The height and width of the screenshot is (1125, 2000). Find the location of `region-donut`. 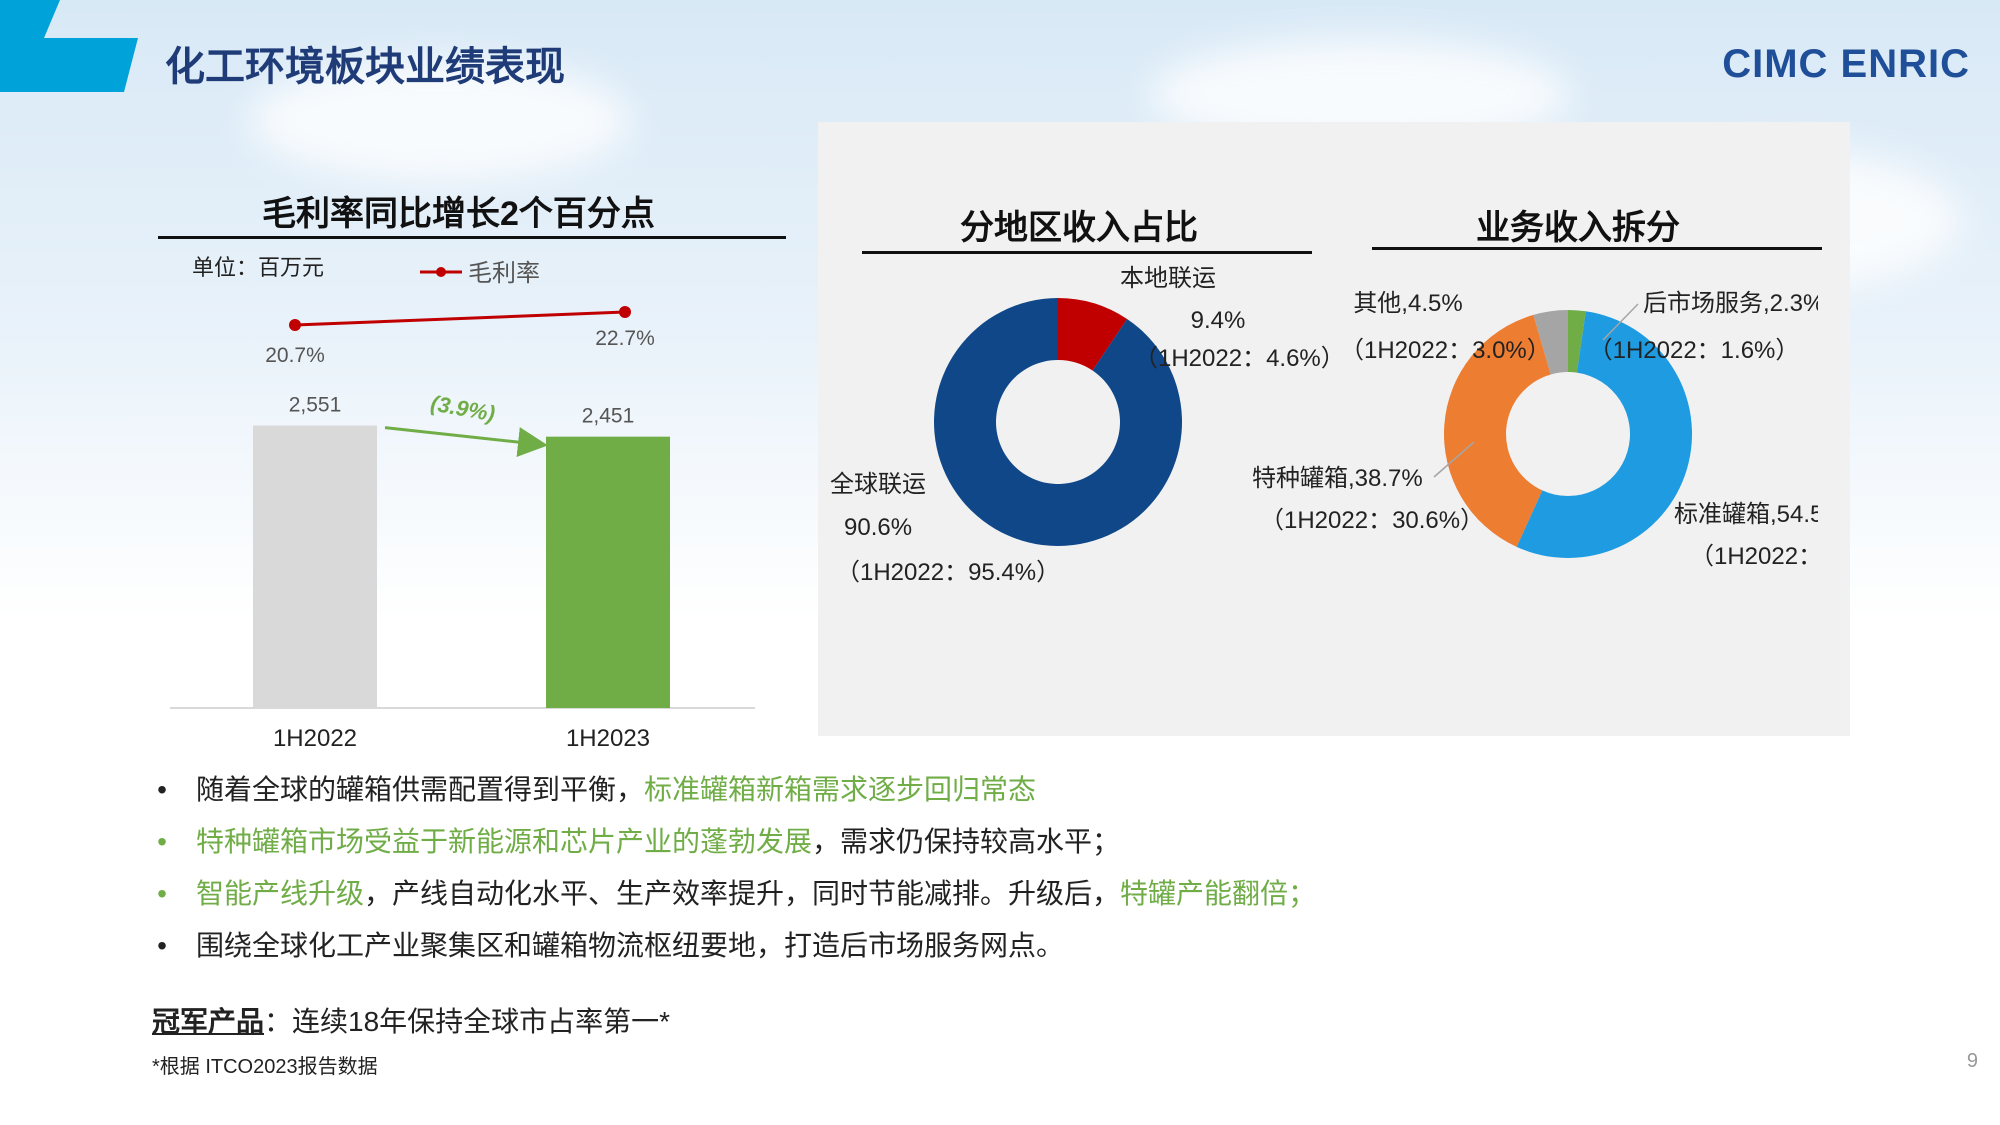

region-donut is located at coordinates (1058, 422).